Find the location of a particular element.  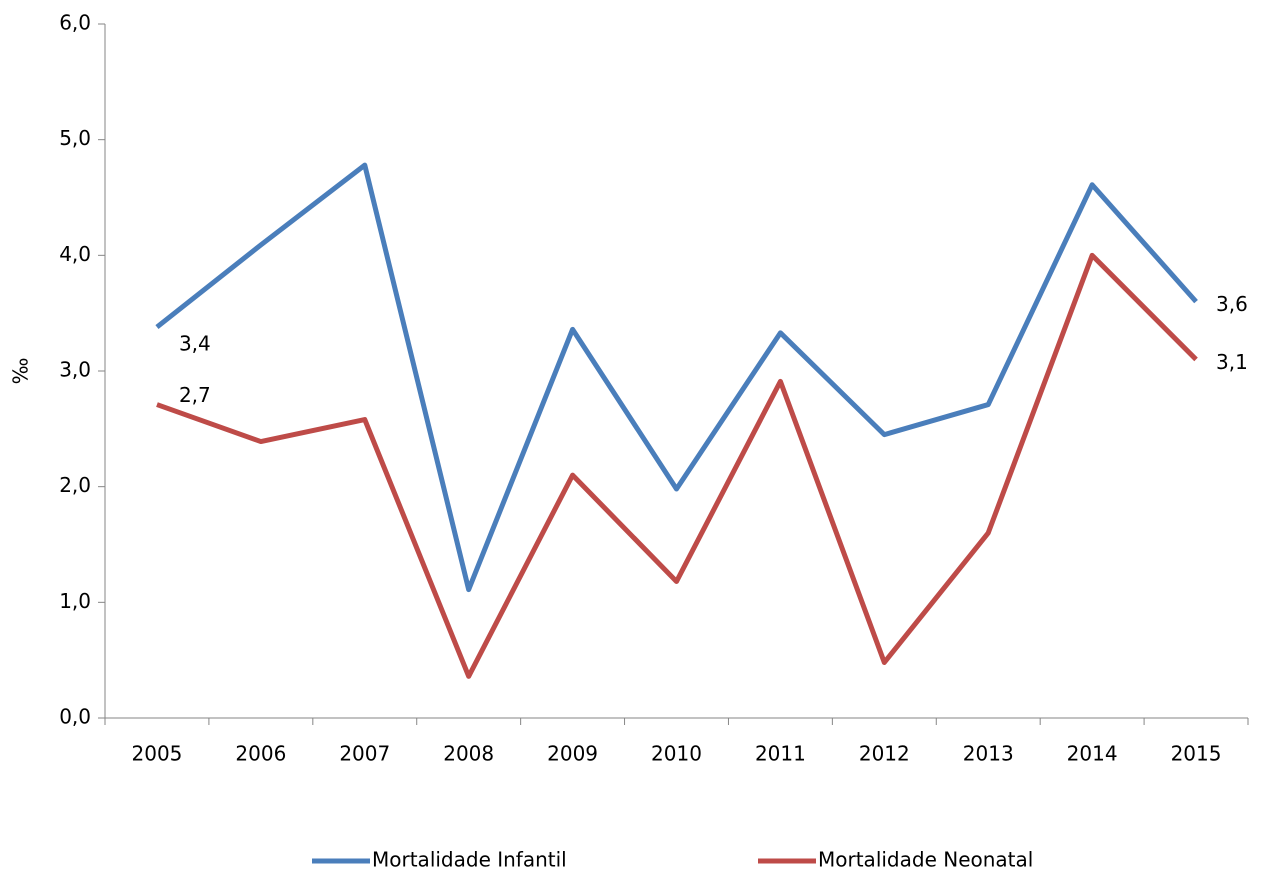

data-label: 3,1 is located at coordinates (1232, 362).